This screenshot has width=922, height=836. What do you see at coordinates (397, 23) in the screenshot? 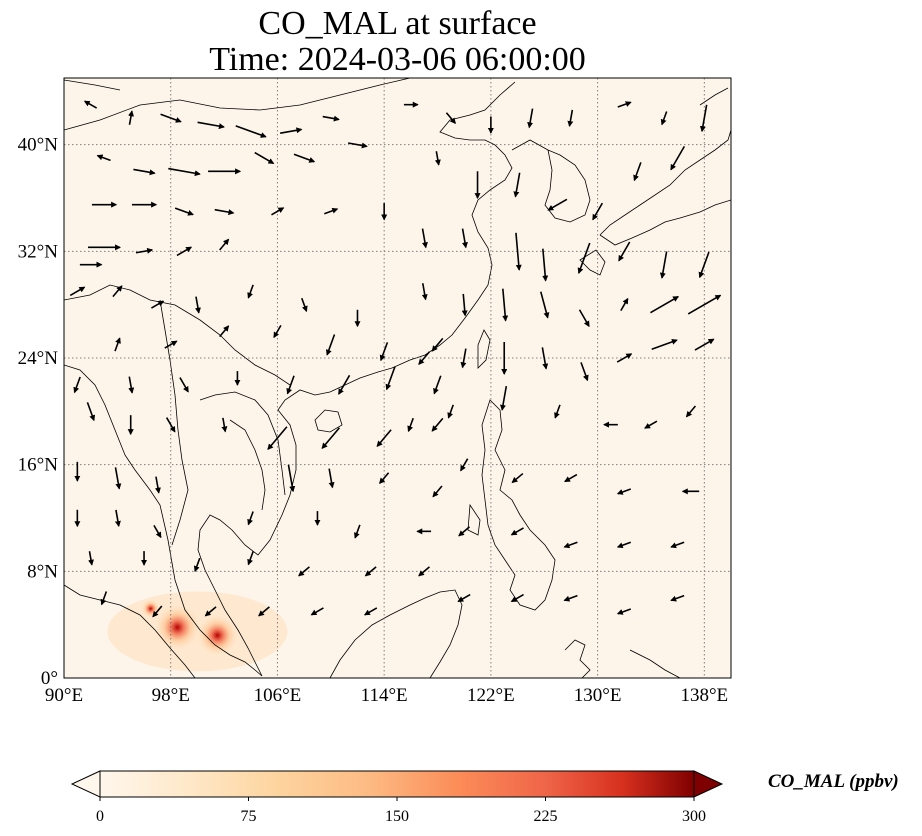
I see `map-title: CO_MAL at surface` at bounding box center [397, 23].